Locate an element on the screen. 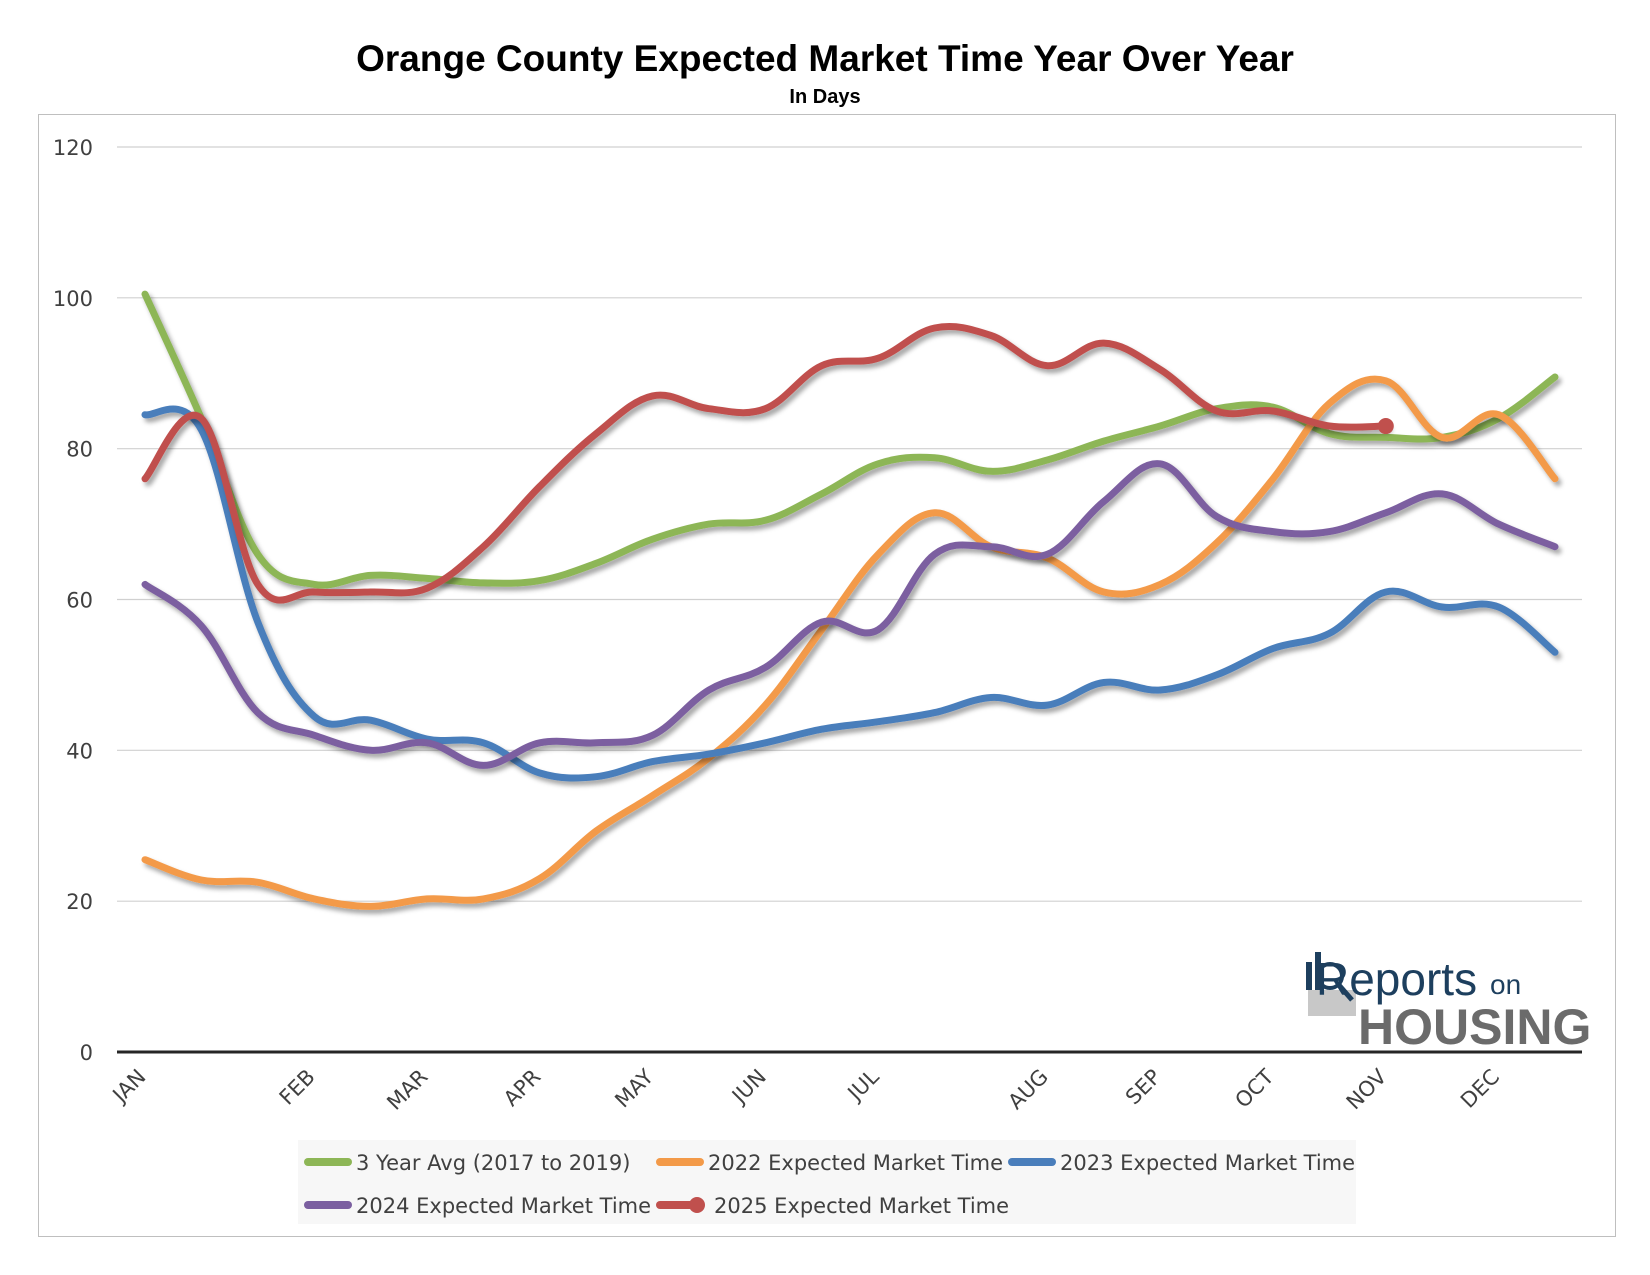  series-markers is located at coordinates (1385, 426).